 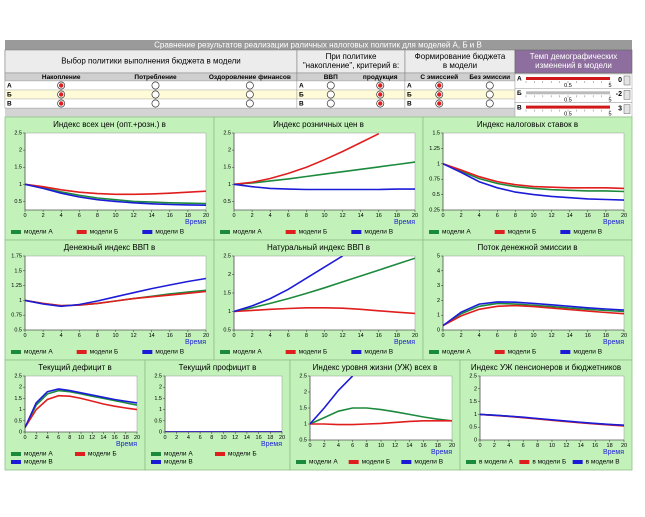 I want to click on plot-area, so click(x=115, y=171).